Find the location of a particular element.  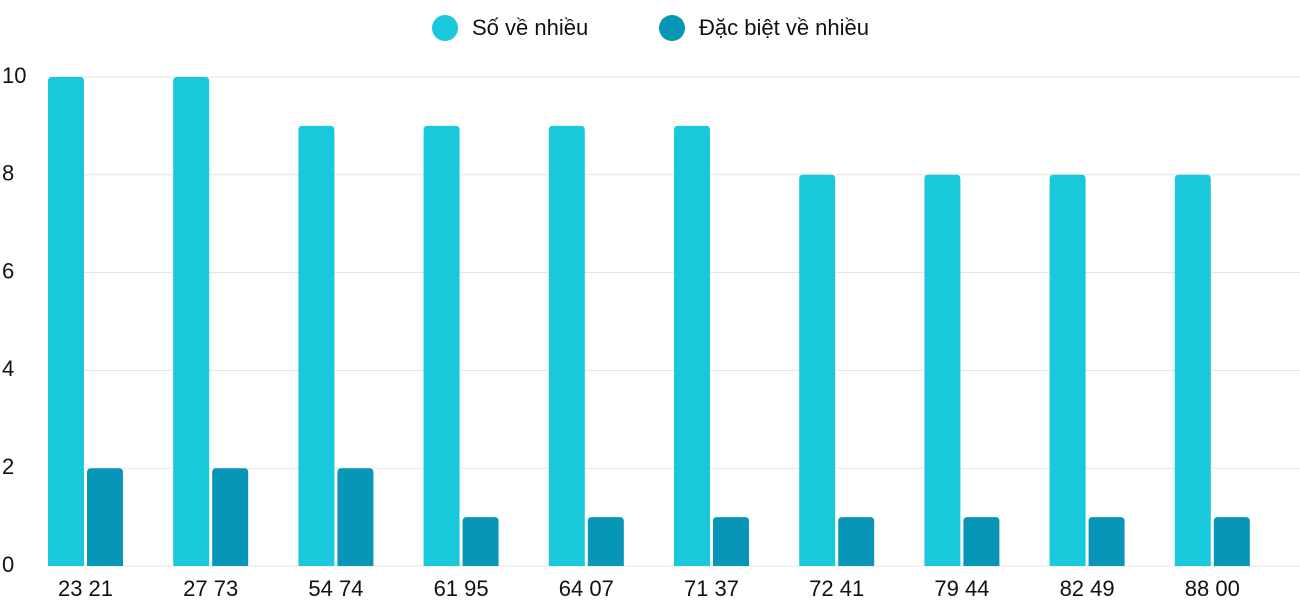

x-tick-label: 72 41 is located at coordinates (836, 588).